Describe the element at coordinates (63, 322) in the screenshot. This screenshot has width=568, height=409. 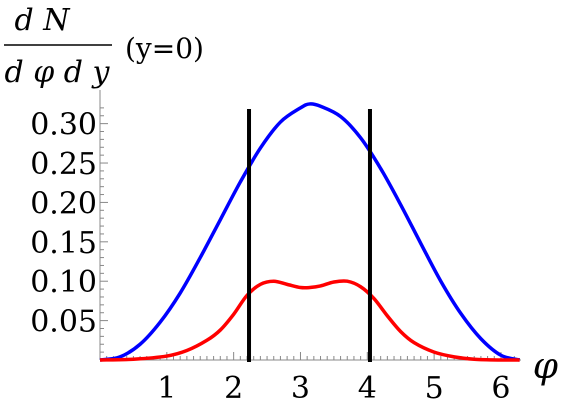
I see `y-tick-label: 0.05` at that location.